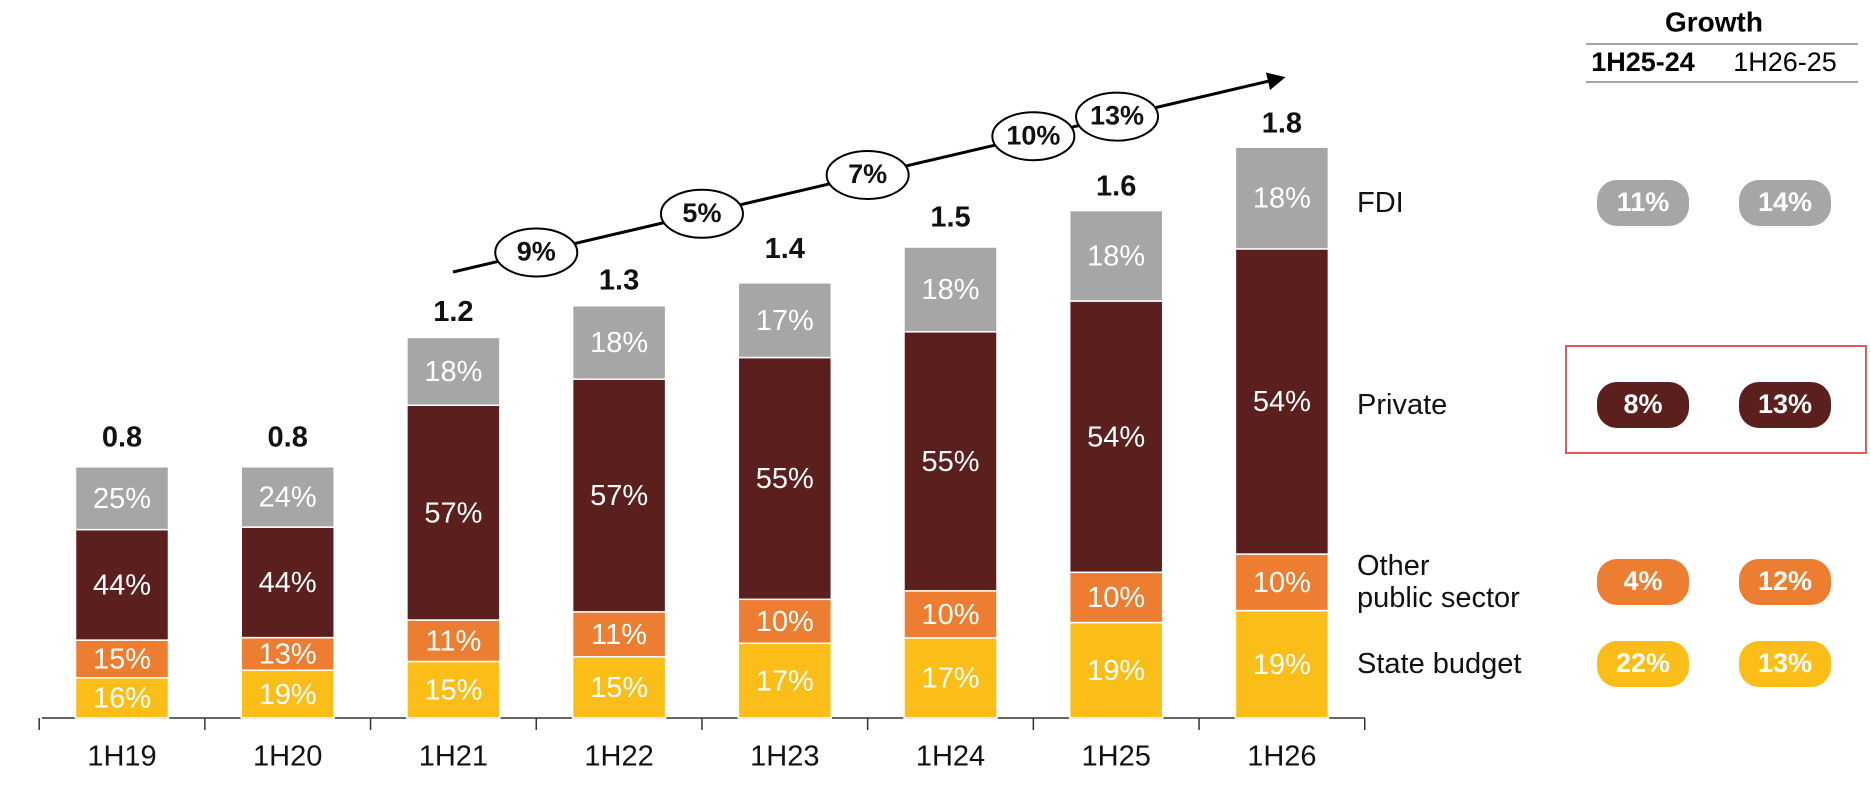 This screenshot has width=1870, height=795. I want to click on growth-pill-label: 22%, so click(1643, 663).